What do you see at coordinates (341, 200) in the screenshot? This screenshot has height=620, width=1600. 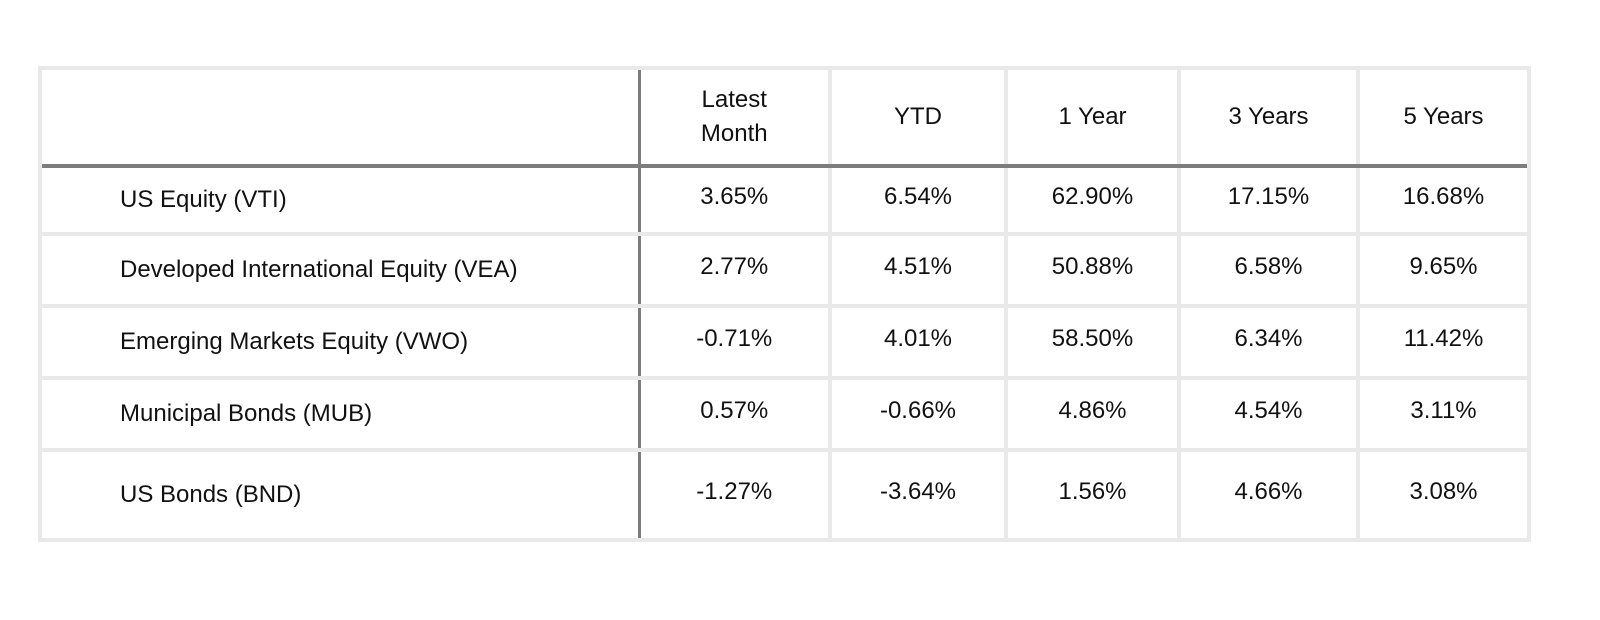 I see `row-label: US Equity (VTI)` at bounding box center [341, 200].